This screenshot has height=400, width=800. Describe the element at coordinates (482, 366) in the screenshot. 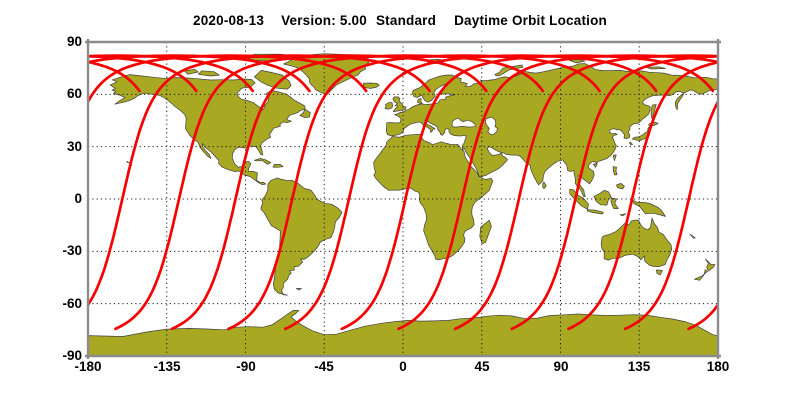

I see `x-tick-label-45: 45` at that location.